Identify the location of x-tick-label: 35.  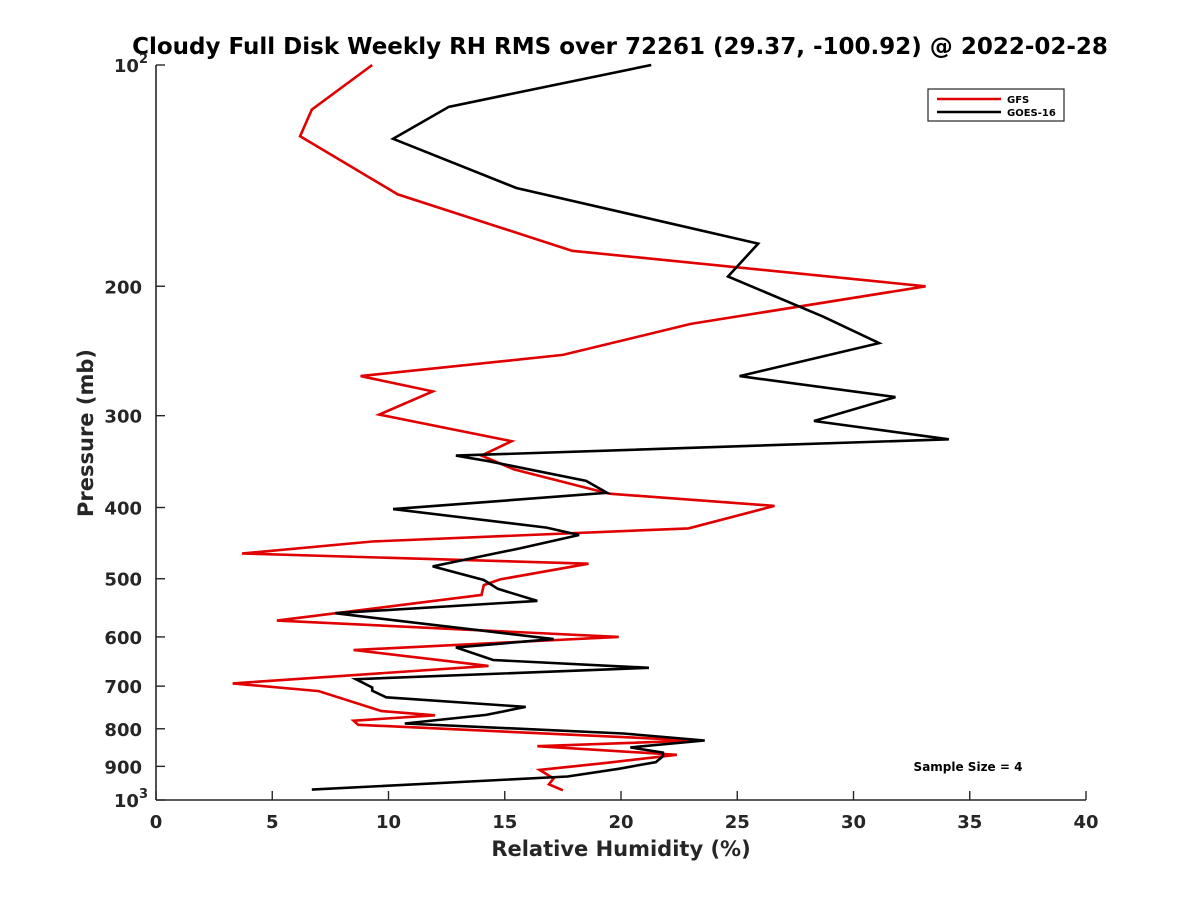
(969, 822).